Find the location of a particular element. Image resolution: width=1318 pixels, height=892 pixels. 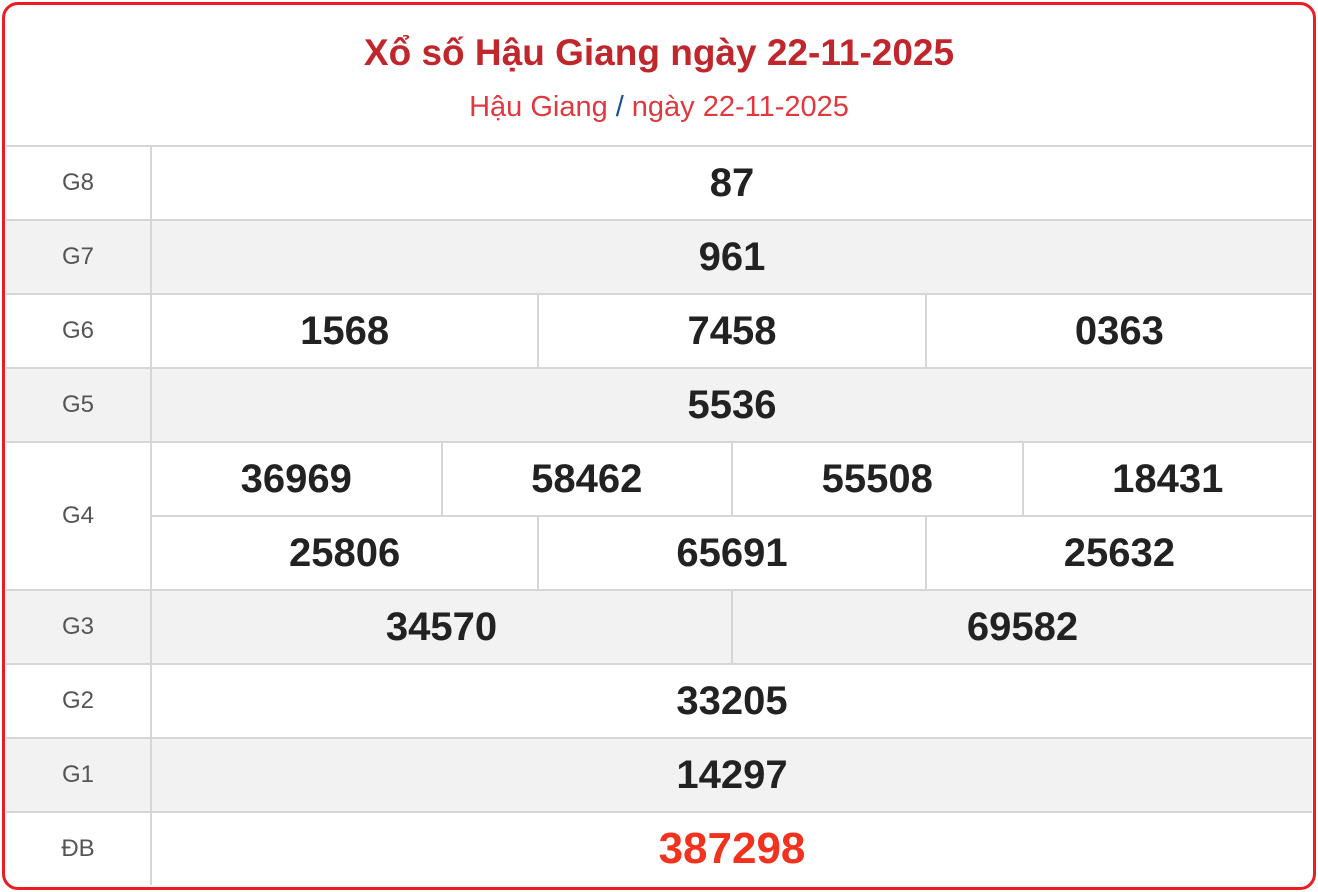

page-title: Xổ số Hậu Giang ngày 22-11-2025 is located at coordinates (659, 52).